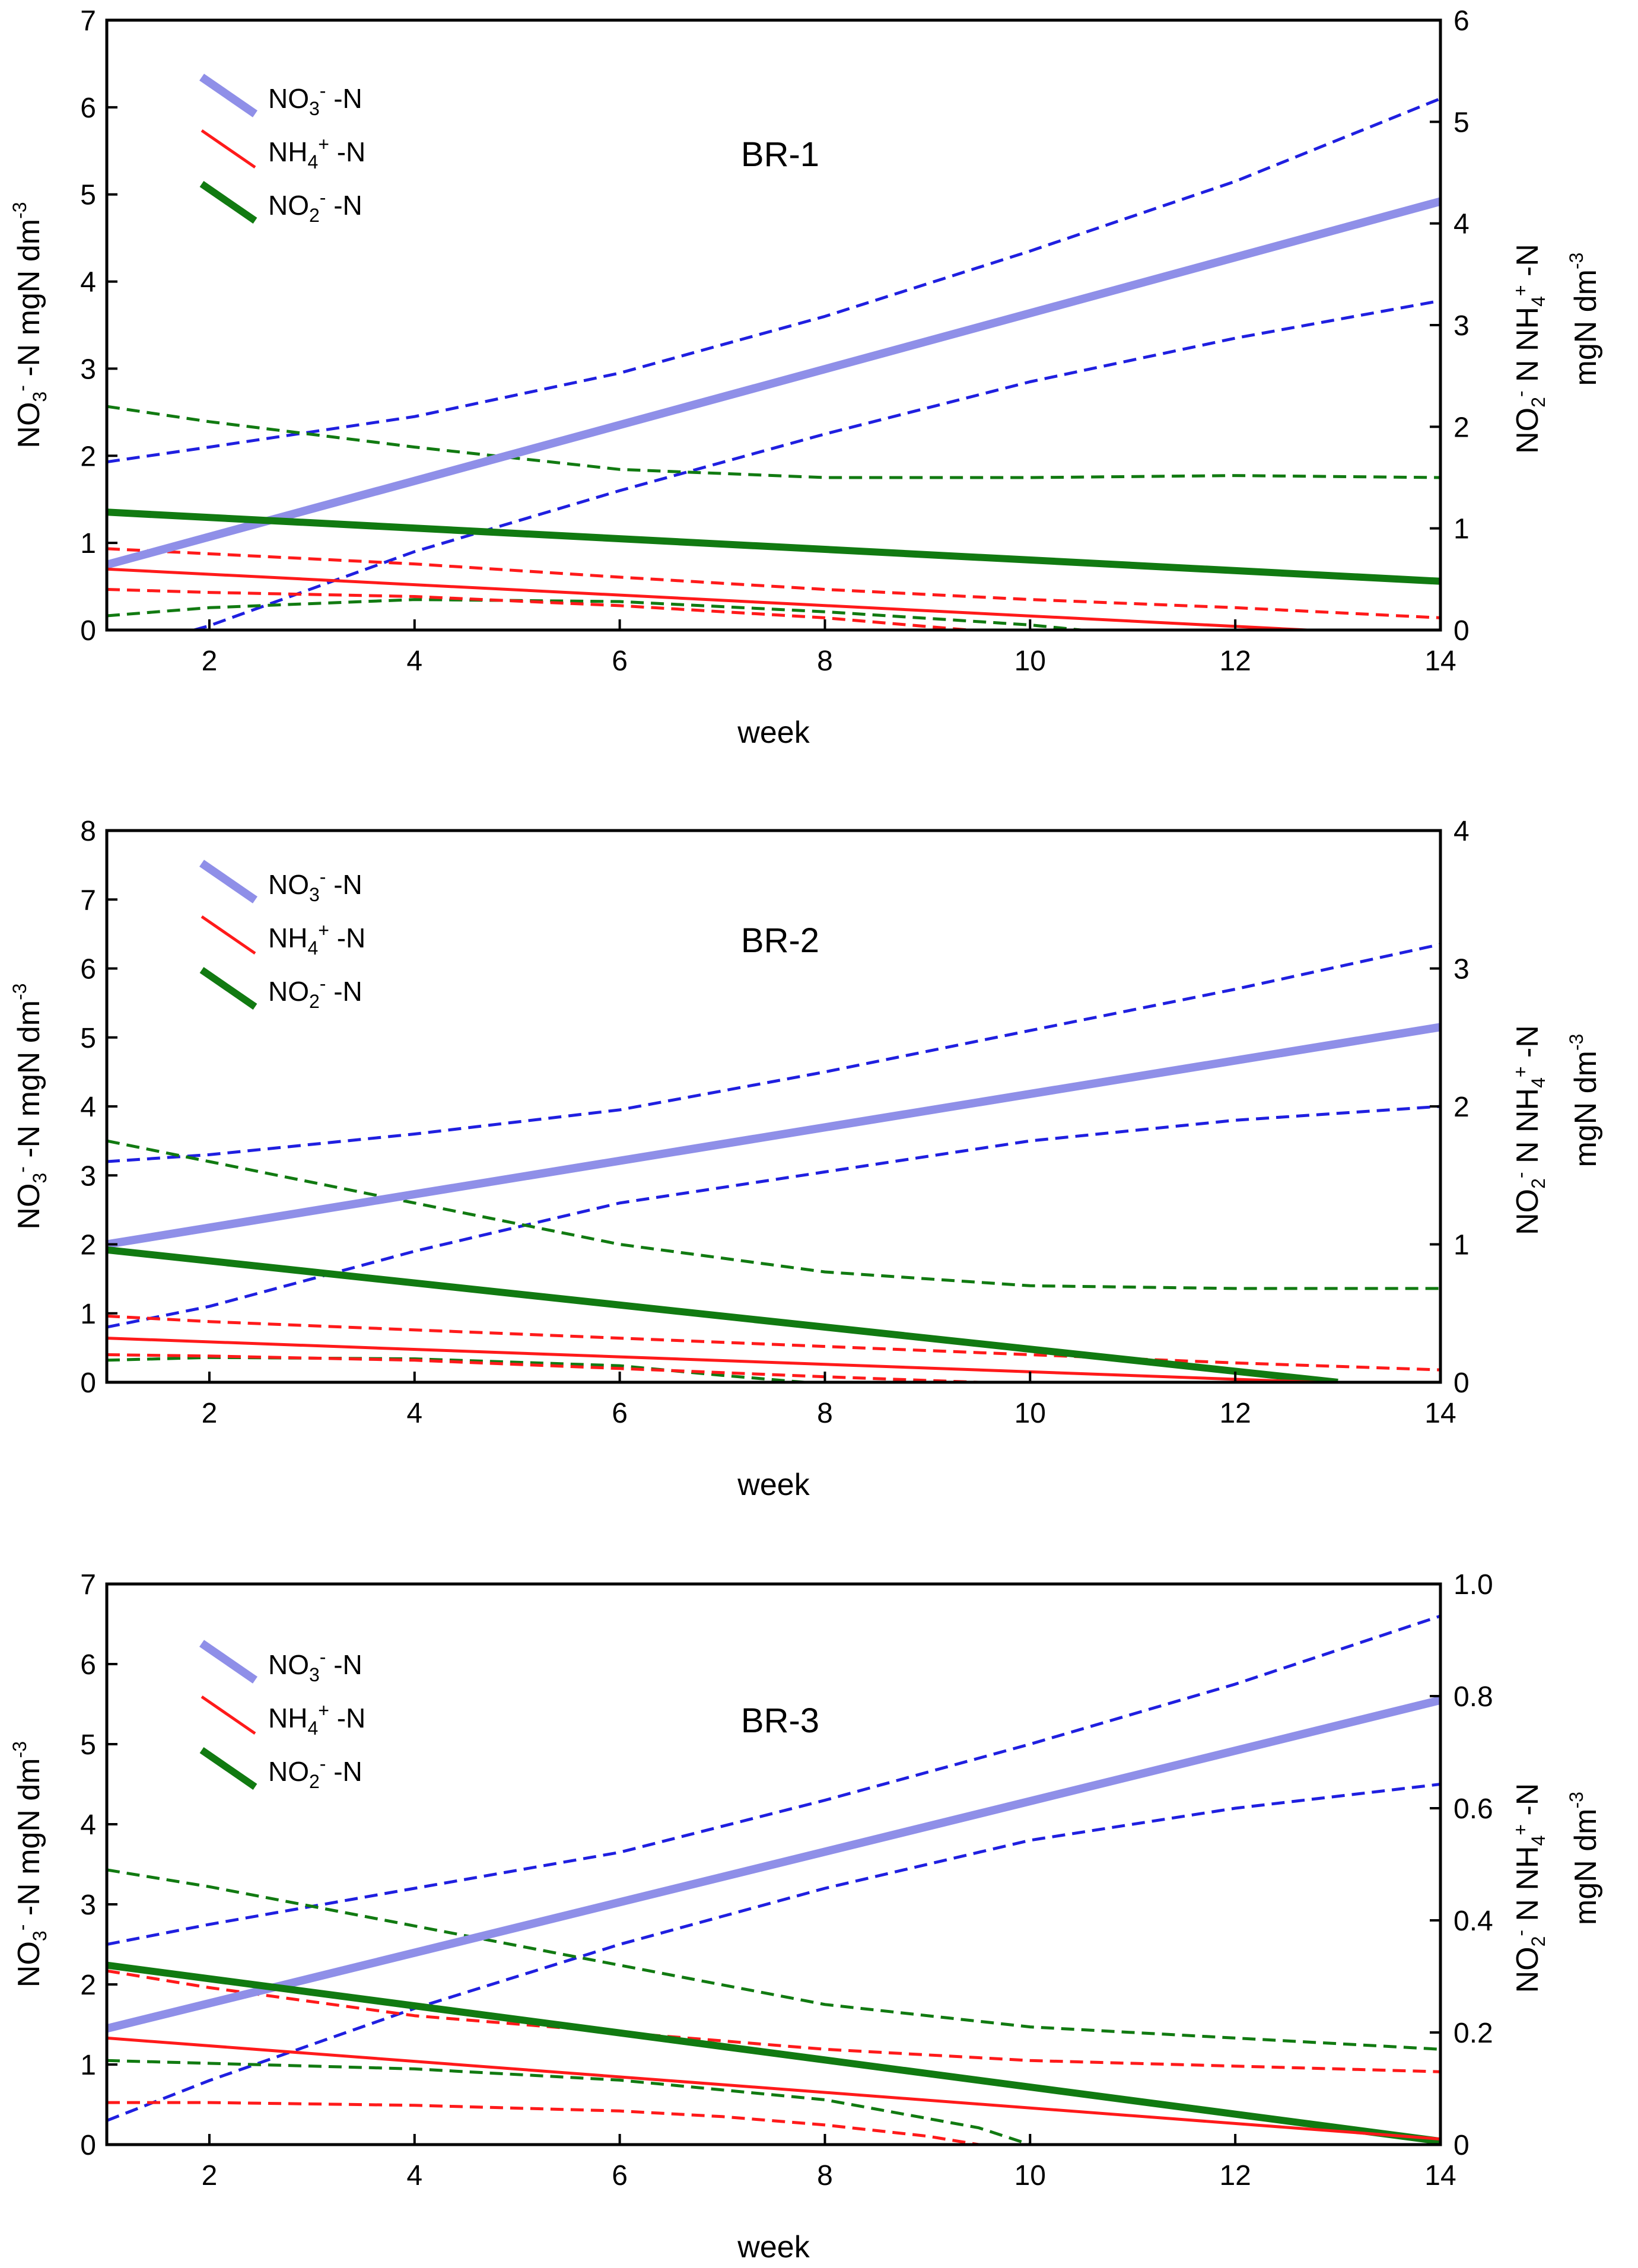  I want to click on panel-label: BR-2, so click(780, 940).